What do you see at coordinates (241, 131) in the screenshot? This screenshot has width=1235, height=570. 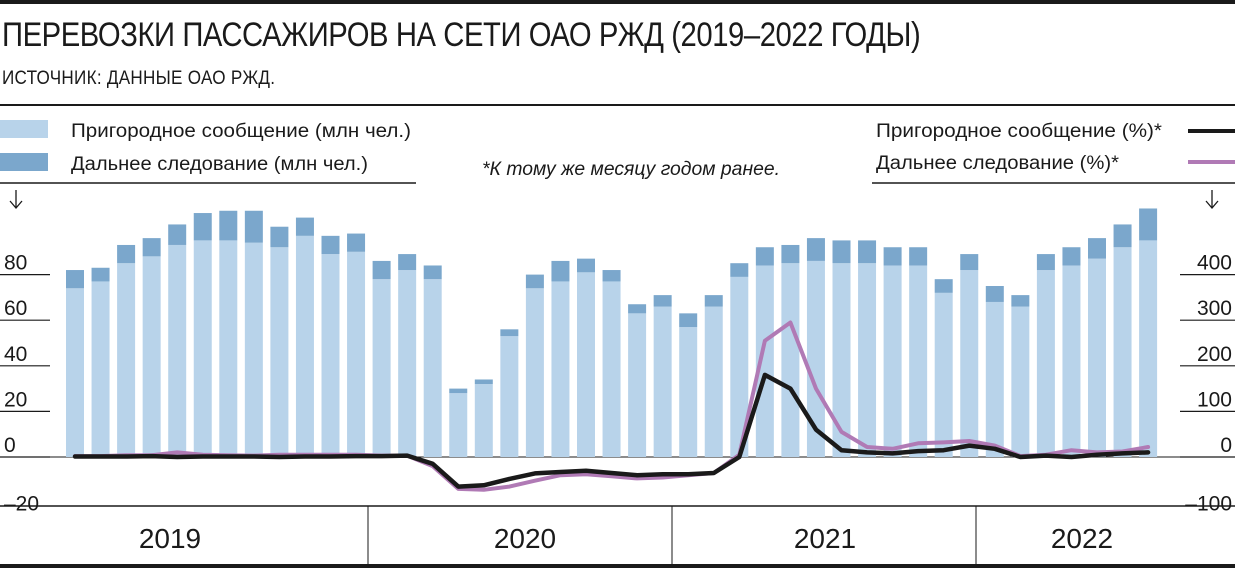 I see `legend-label-suburban-bar: Пригородное сообщение (млн чел.)` at bounding box center [241, 131].